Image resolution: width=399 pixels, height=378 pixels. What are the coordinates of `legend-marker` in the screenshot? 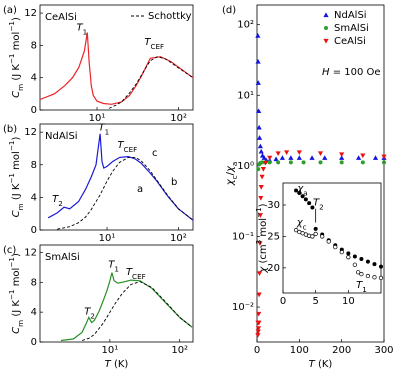 It's located at (326, 41).